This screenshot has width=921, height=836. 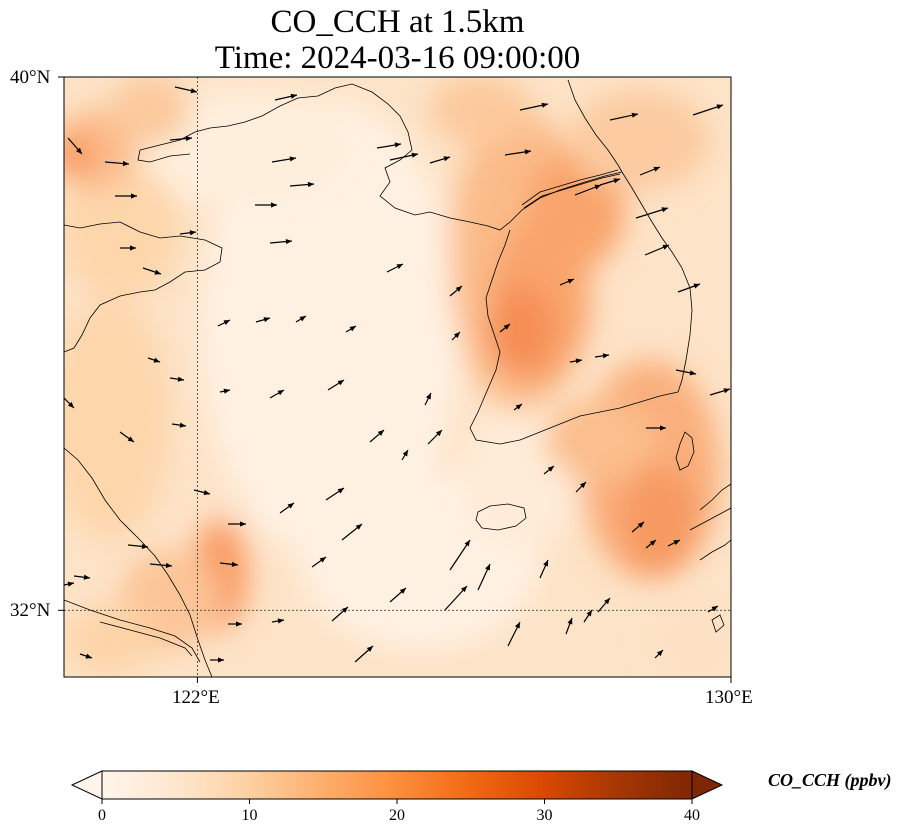 What do you see at coordinates (196, 697) in the screenshot?
I see `lon-tick-label-122e: 122°E` at bounding box center [196, 697].